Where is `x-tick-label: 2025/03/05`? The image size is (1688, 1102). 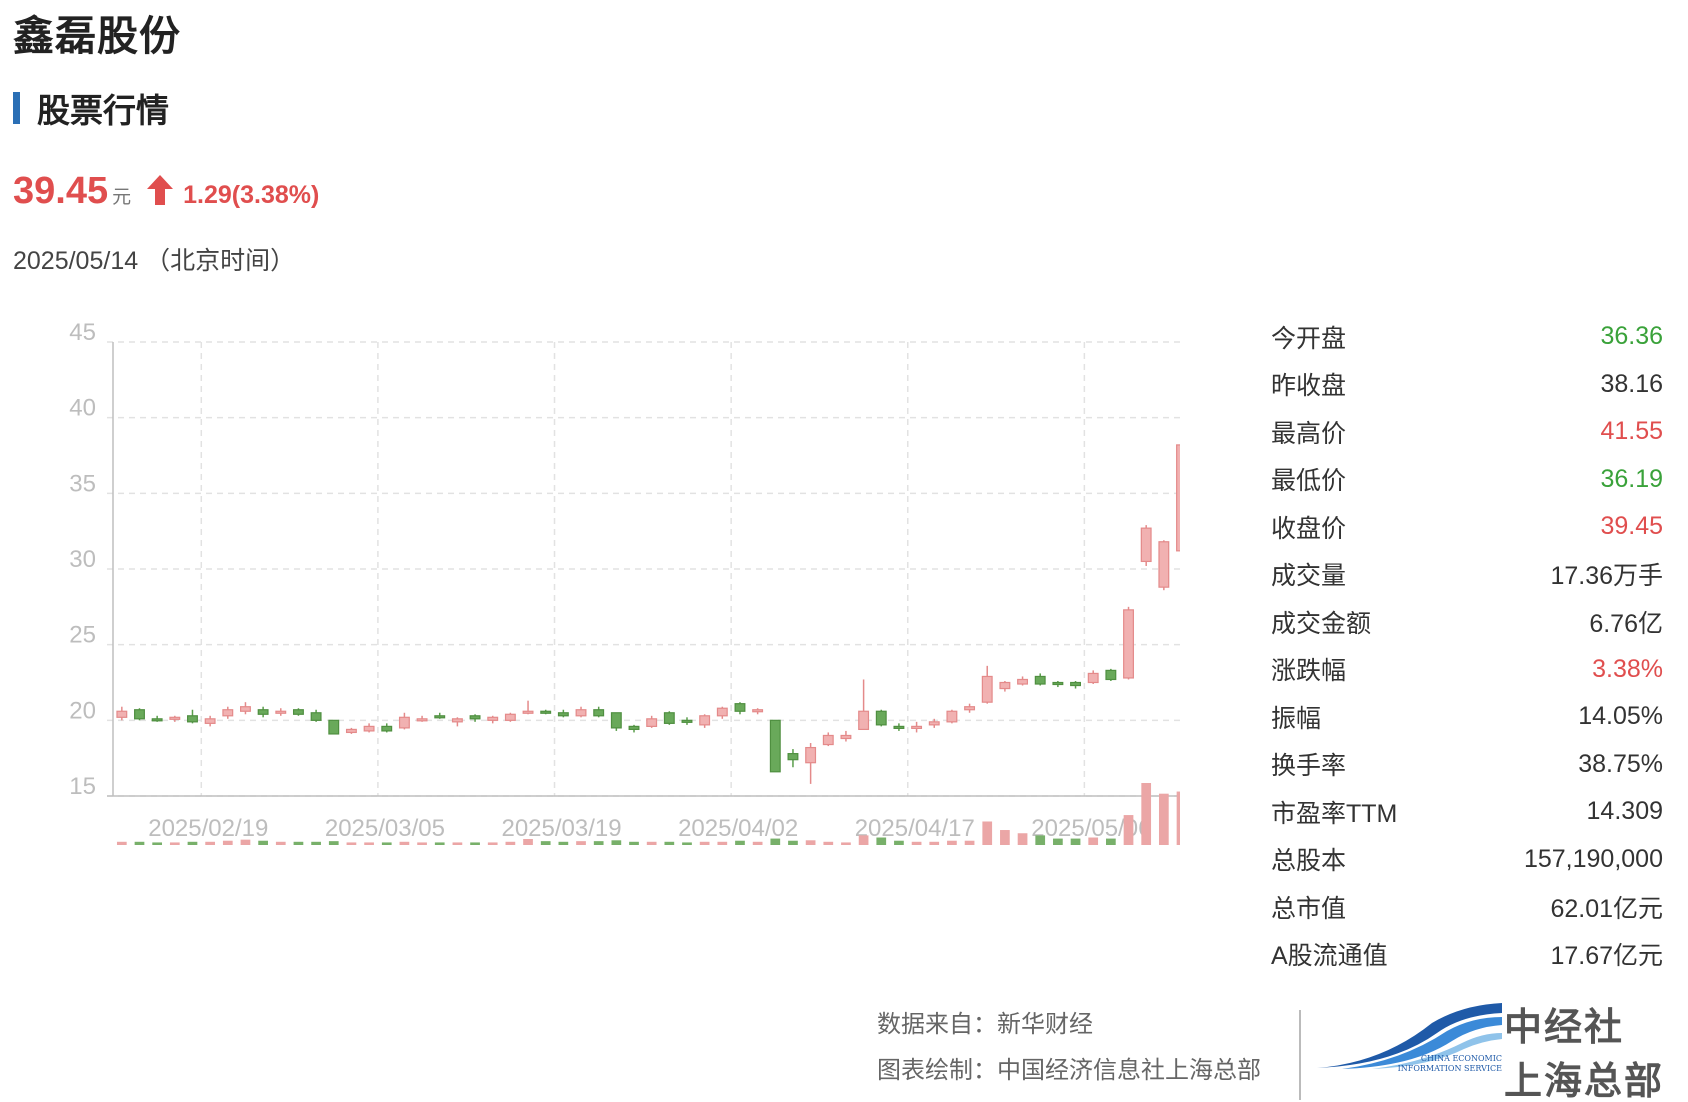 x-tick-label: 2025/03/05 is located at coordinates (385, 828).